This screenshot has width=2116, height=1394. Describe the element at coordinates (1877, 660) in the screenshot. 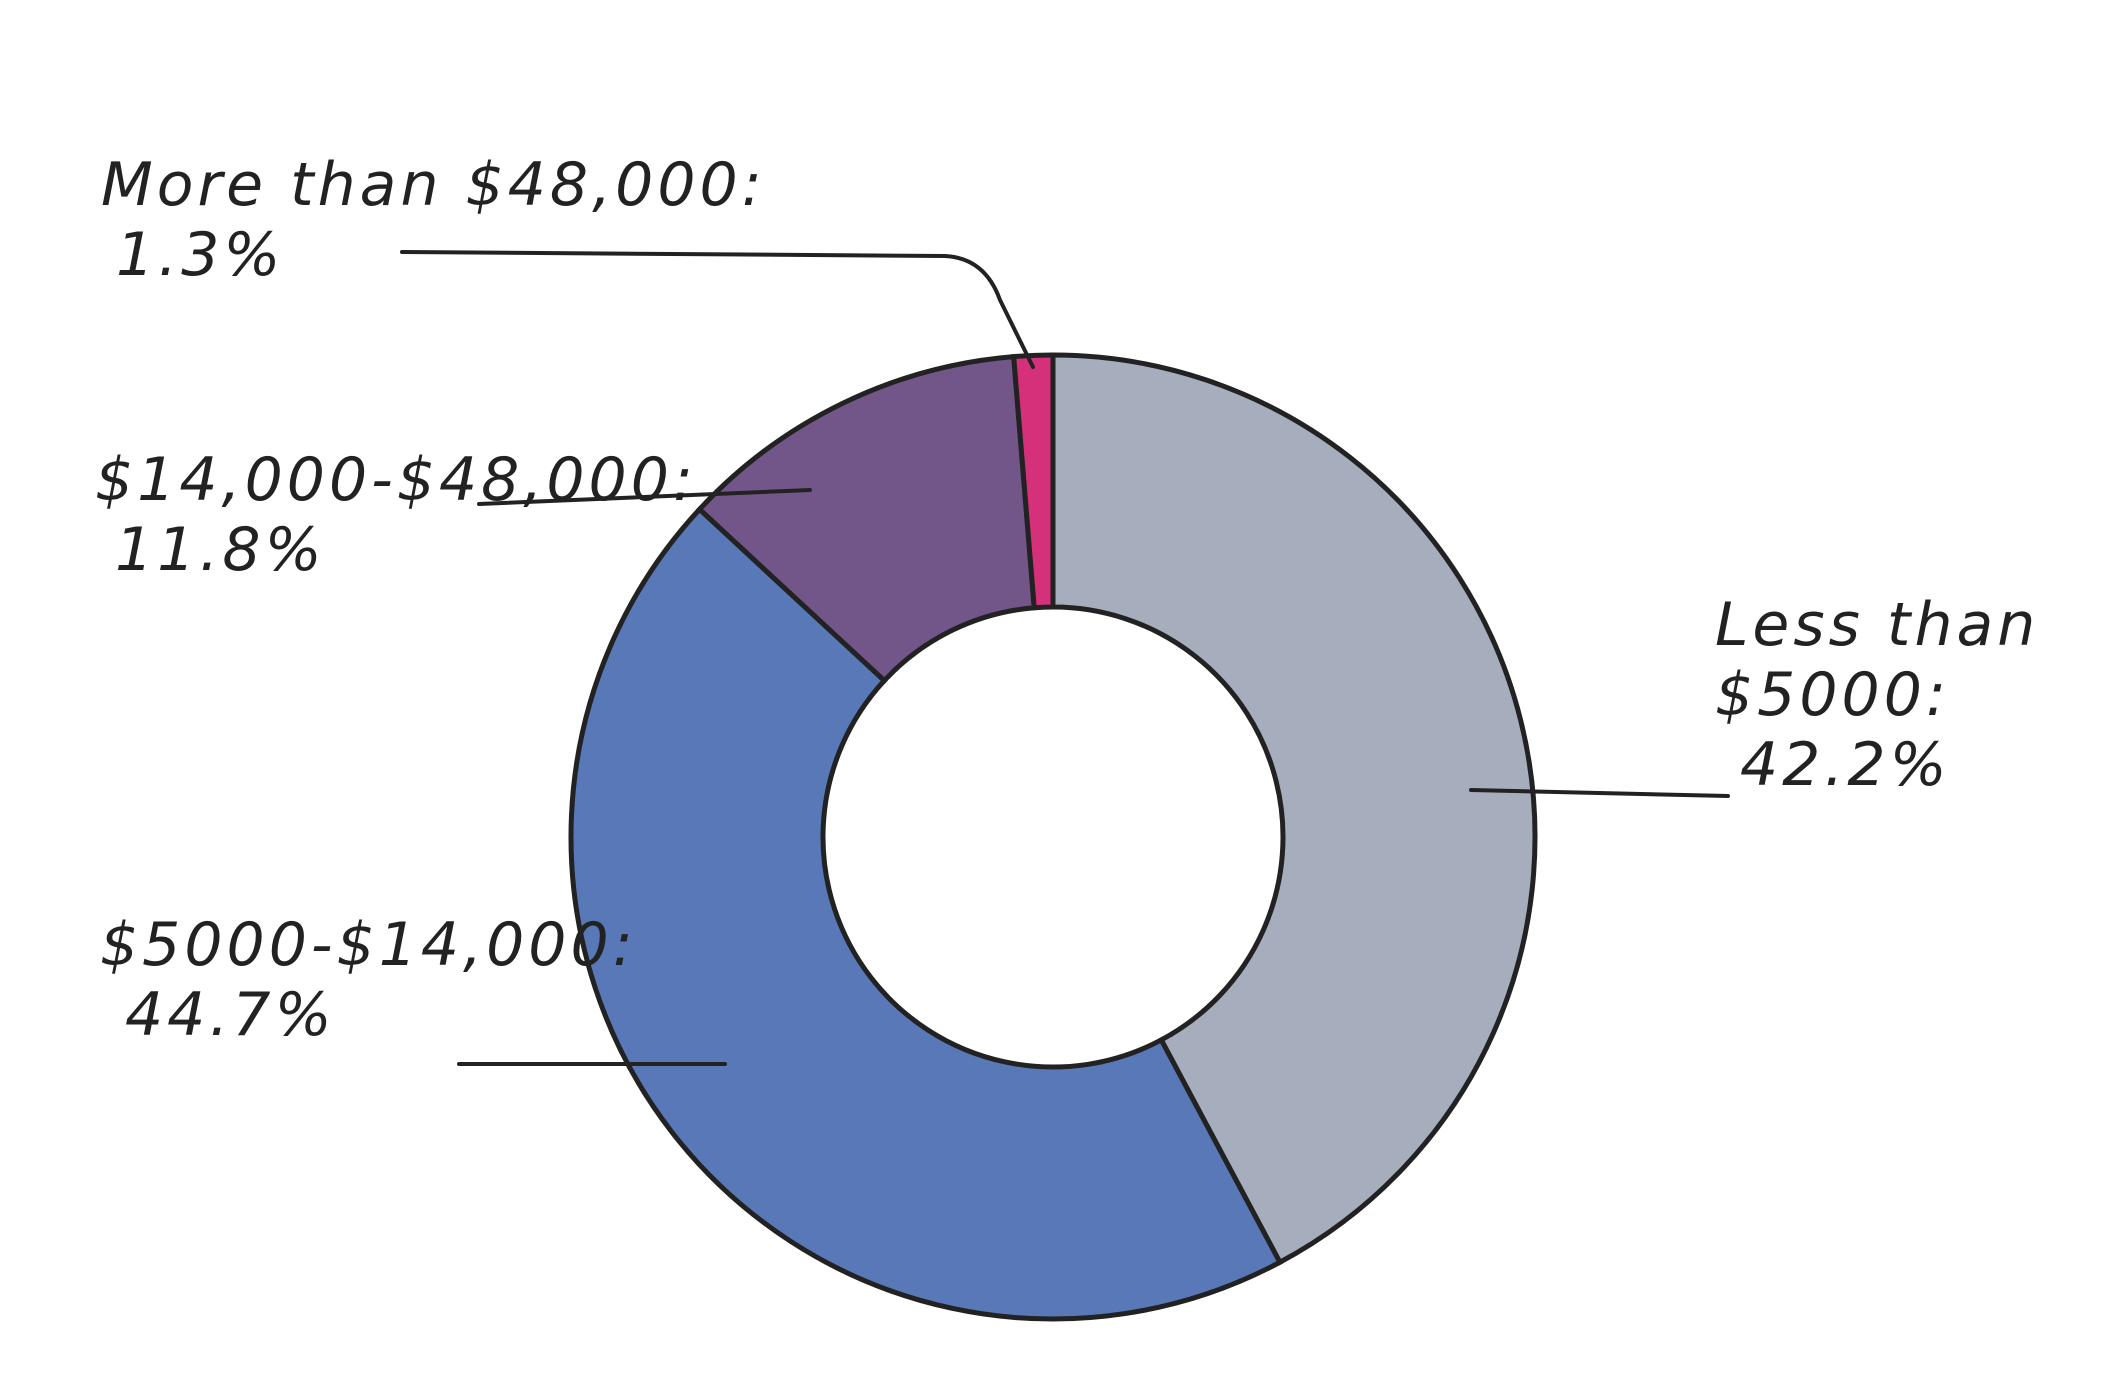

I see `category-label: Less than $5000:` at that location.